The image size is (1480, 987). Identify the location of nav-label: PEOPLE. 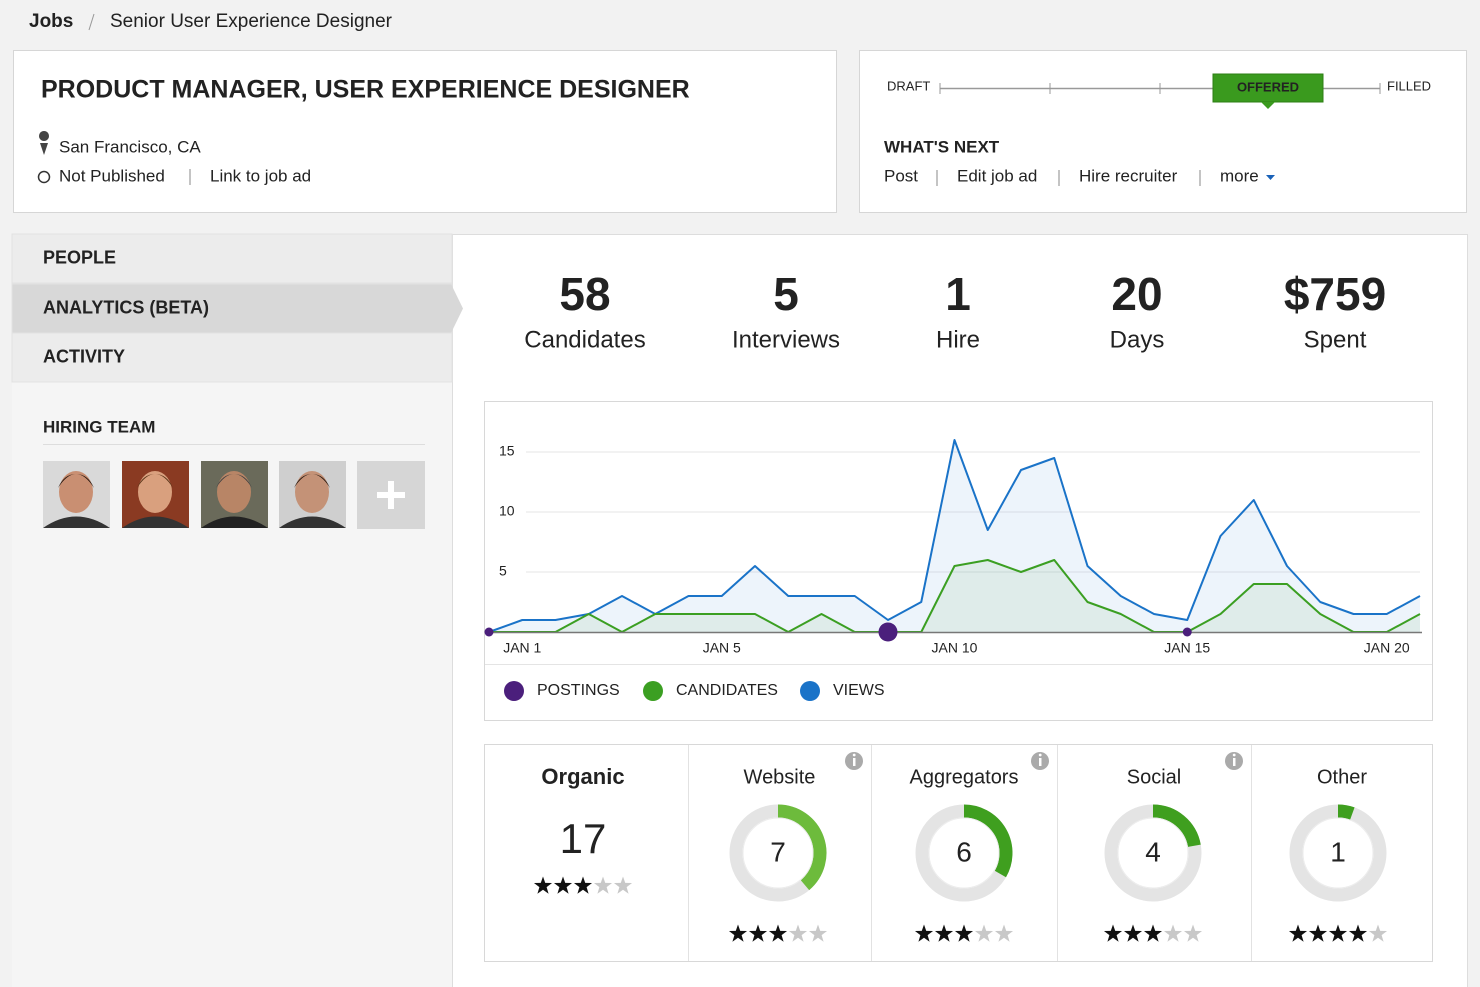
(79, 257).